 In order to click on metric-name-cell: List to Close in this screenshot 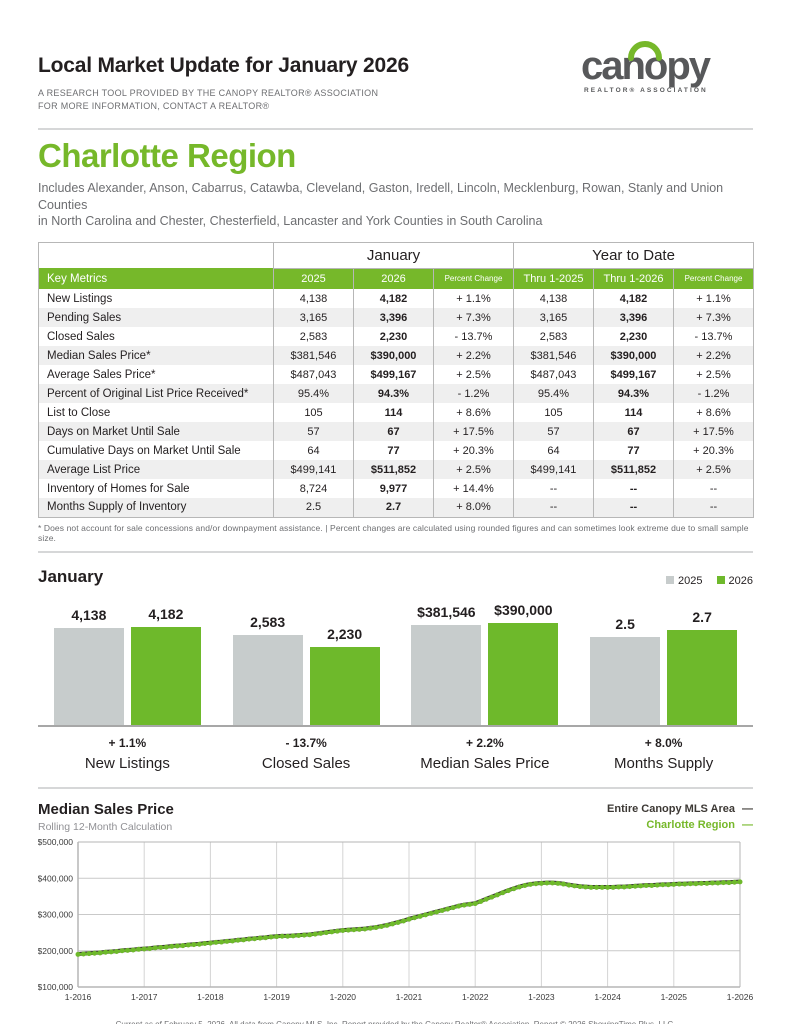, I will do `click(156, 412)`.